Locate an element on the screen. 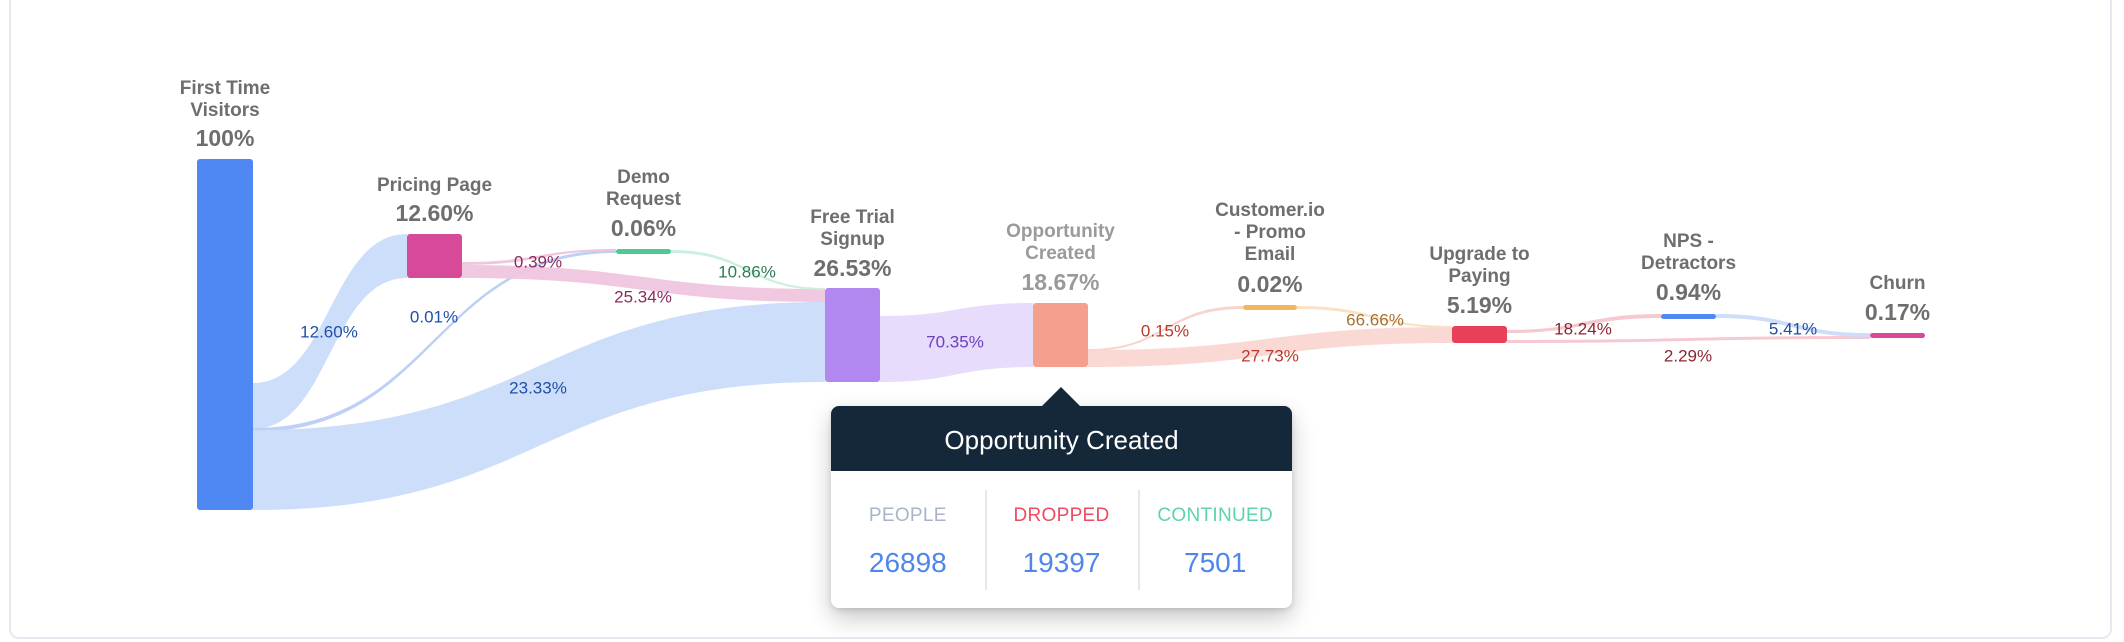 The image size is (2124, 642). node-percent: 100% is located at coordinates (225, 138).